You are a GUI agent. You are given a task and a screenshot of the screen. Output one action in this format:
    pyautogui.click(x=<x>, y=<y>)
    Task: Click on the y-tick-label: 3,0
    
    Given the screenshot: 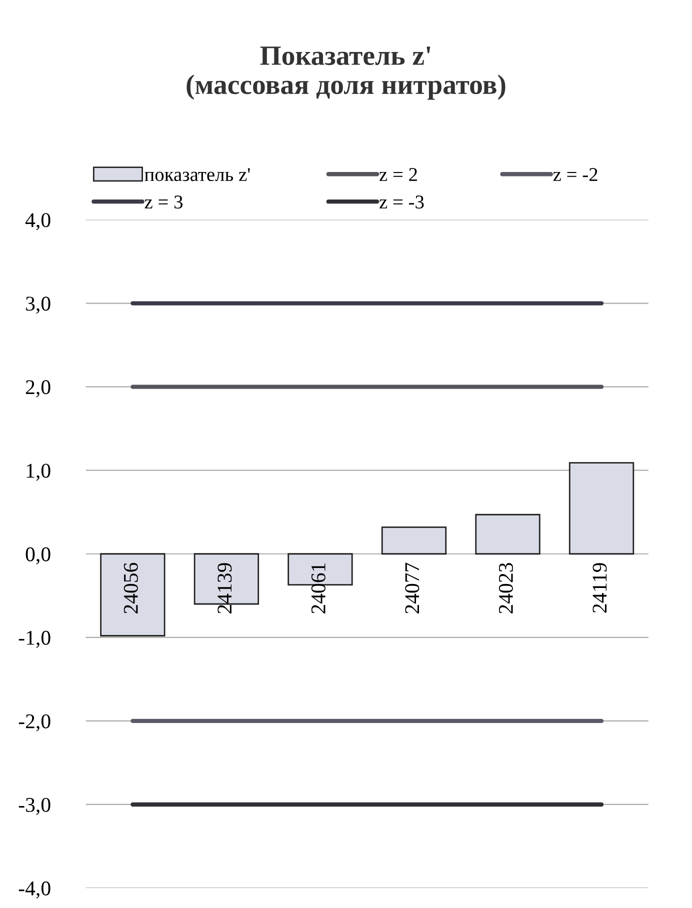 What is the action you would take?
    pyautogui.click(x=38, y=305)
    